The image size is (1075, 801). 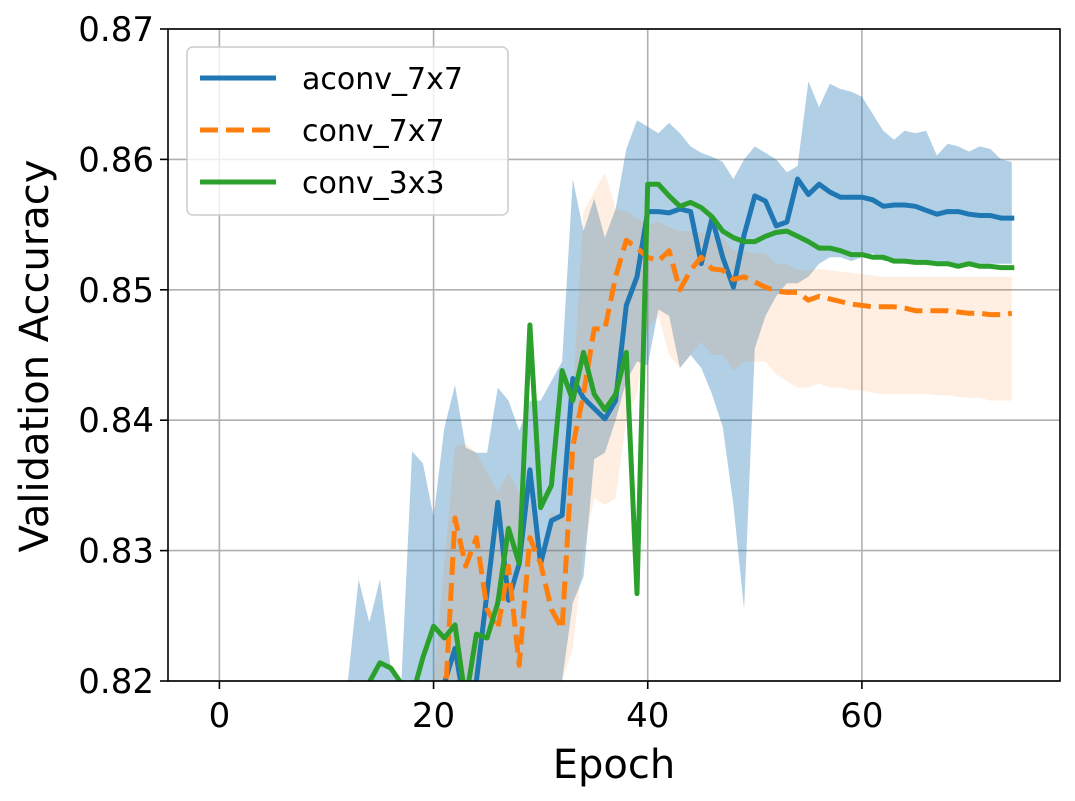 I want to click on x-axis-label: Epoch, so click(x=614, y=765).